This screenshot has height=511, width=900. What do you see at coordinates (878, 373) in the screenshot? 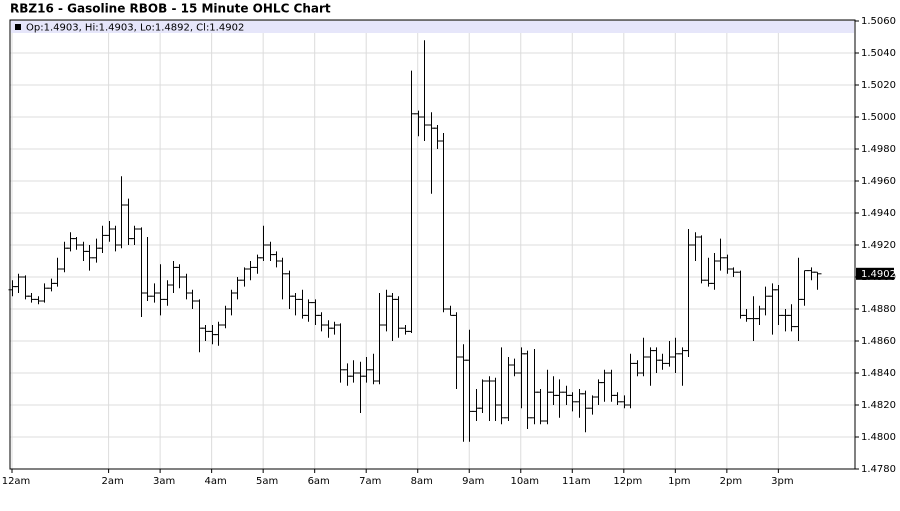
I see `y-tick-label: 1.4840` at bounding box center [878, 373].